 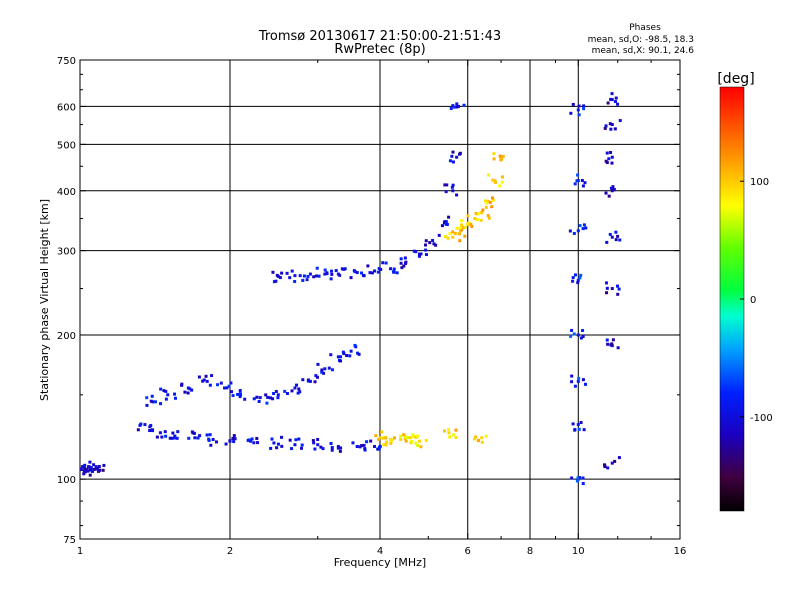 I want to click on colorbar: [deg] 100 0 -100, so click(x=745, y=291).